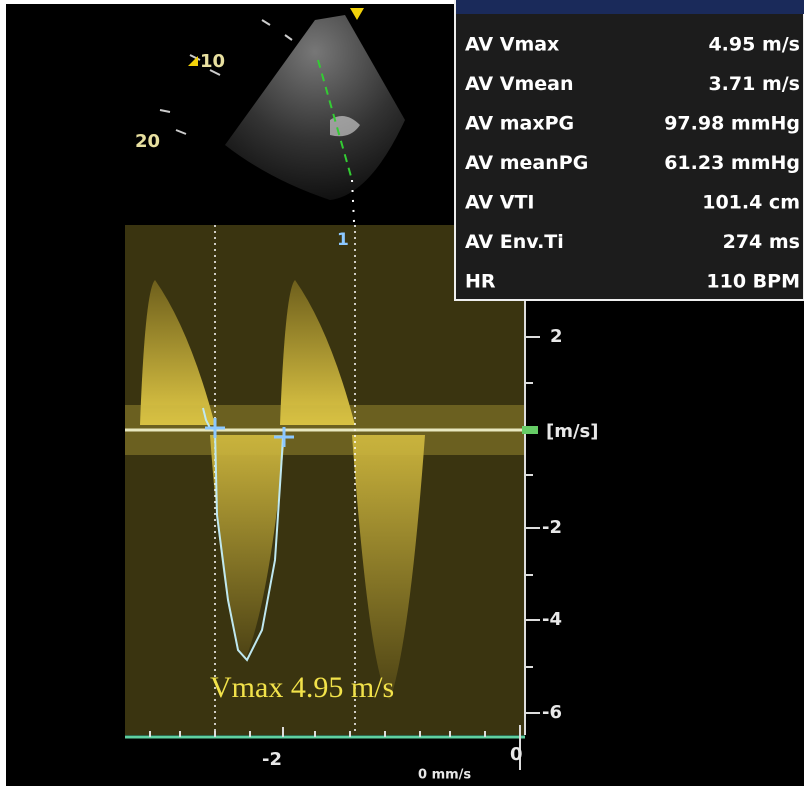  I want to click on measurement-label: AV Vmean, so click(519, 84).